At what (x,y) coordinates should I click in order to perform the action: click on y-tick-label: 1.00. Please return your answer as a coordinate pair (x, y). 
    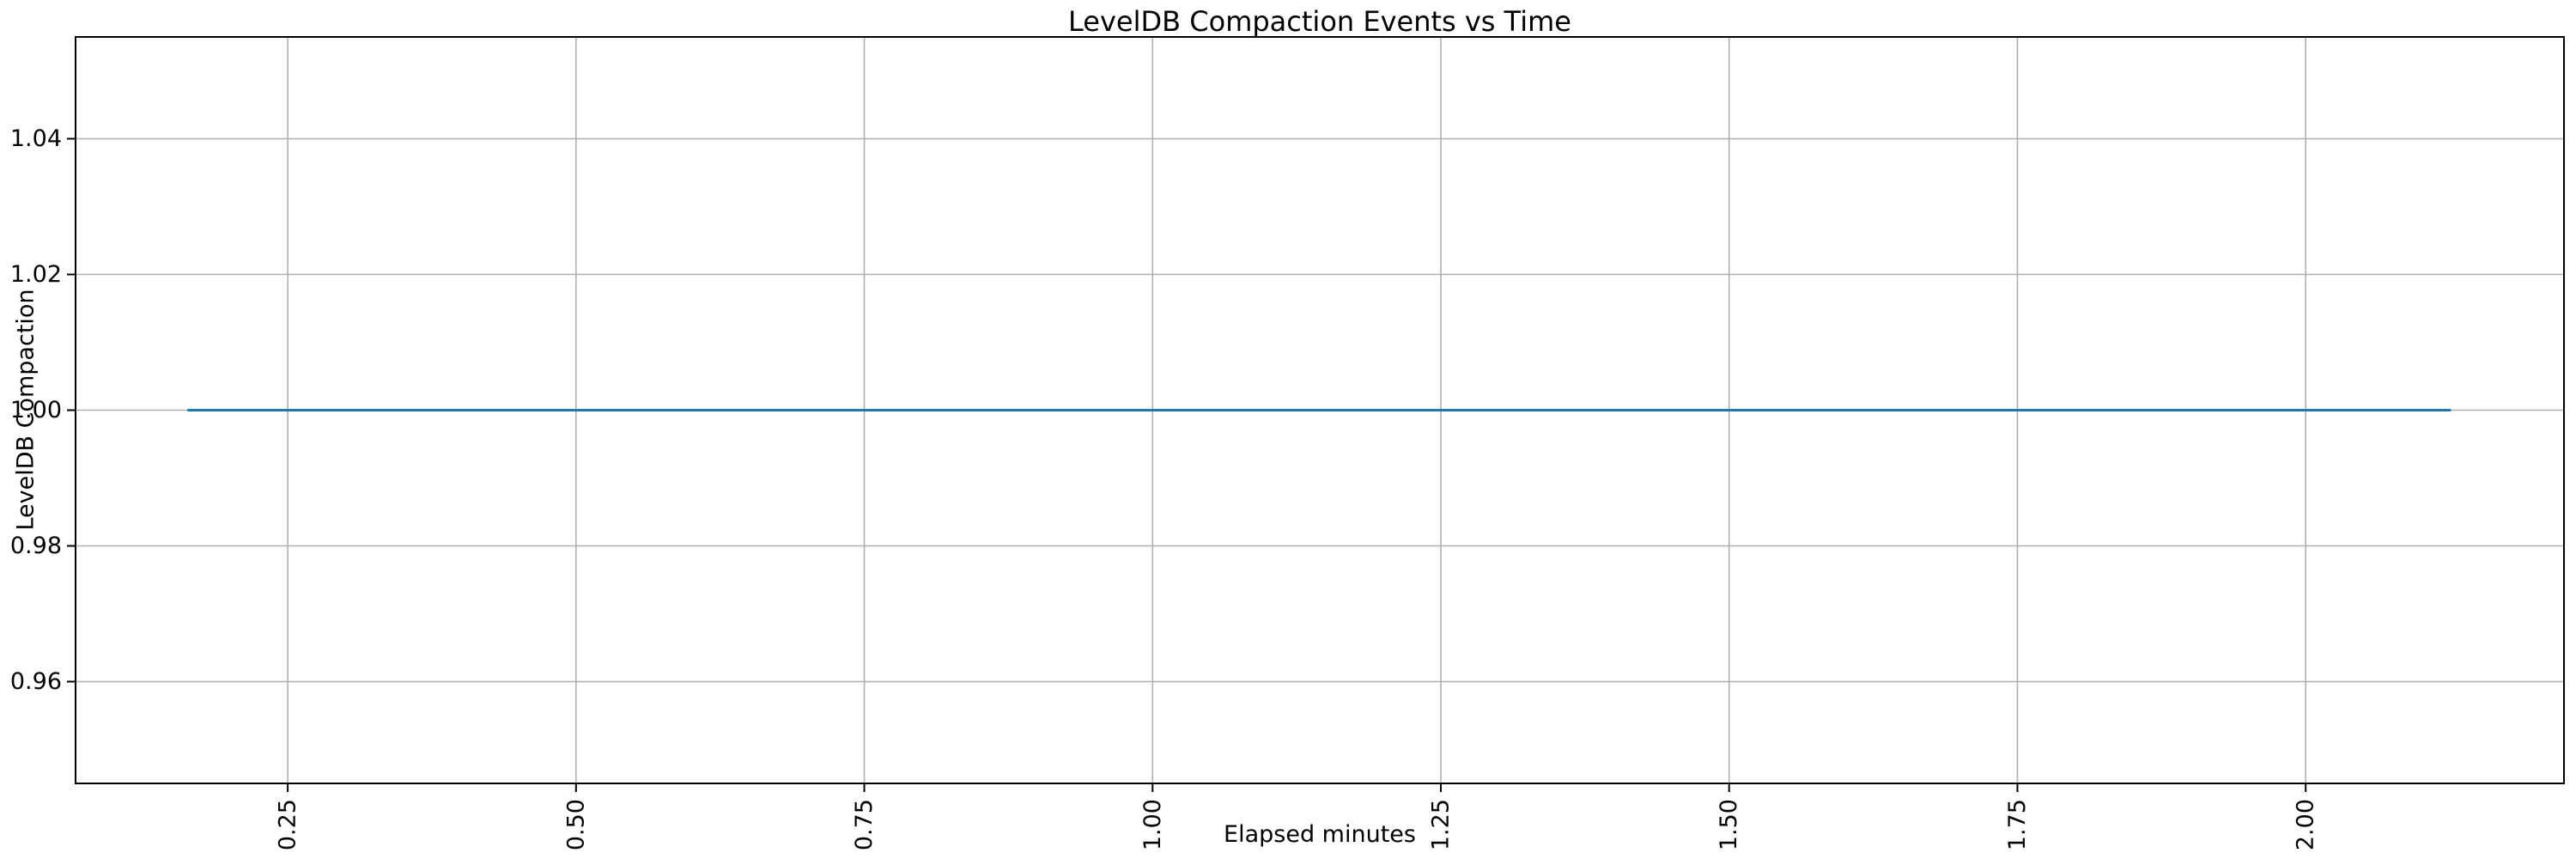
    Looking at the image, I should click on (36, 410).